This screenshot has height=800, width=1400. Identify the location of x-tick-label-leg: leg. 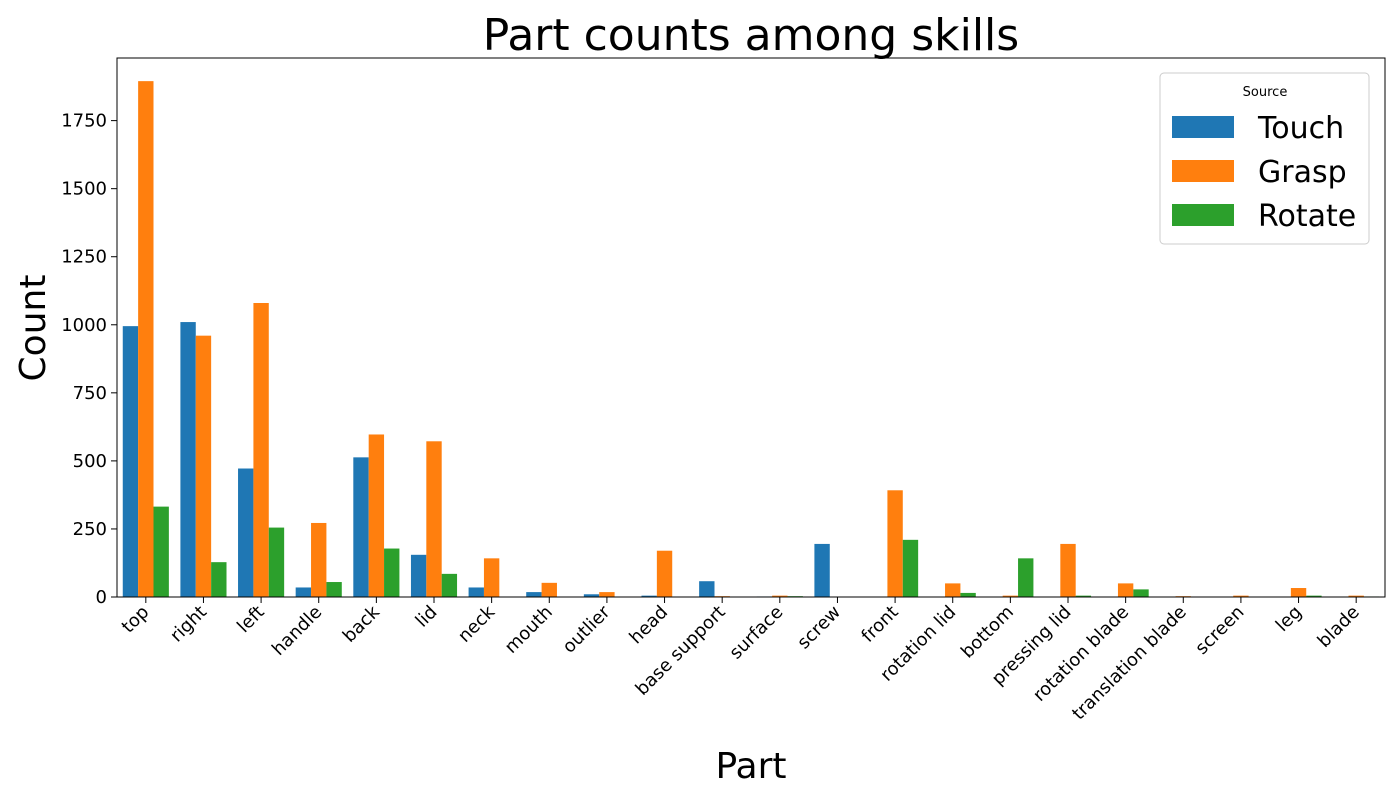
(1289, 619).